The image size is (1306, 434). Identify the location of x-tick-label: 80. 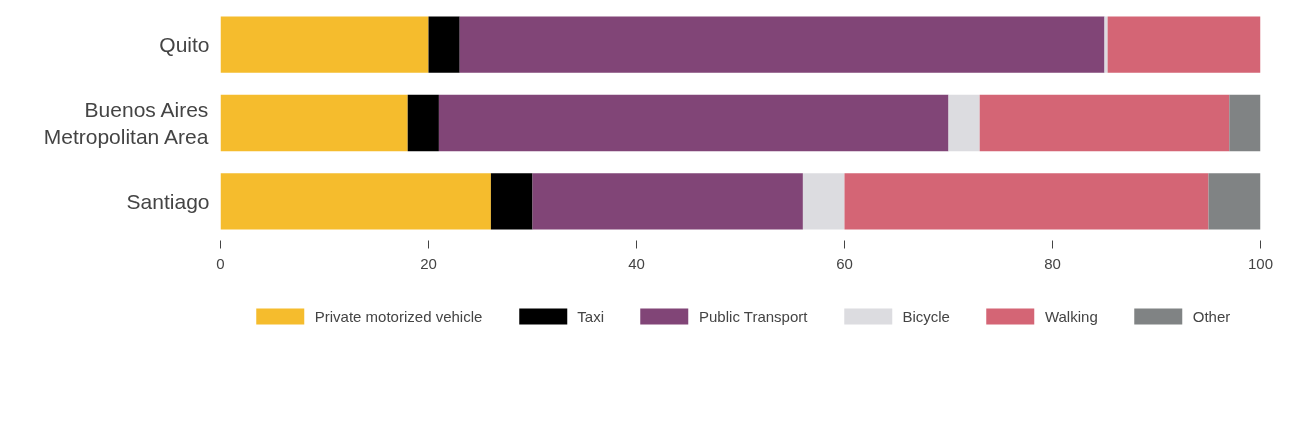
(1052, 263).